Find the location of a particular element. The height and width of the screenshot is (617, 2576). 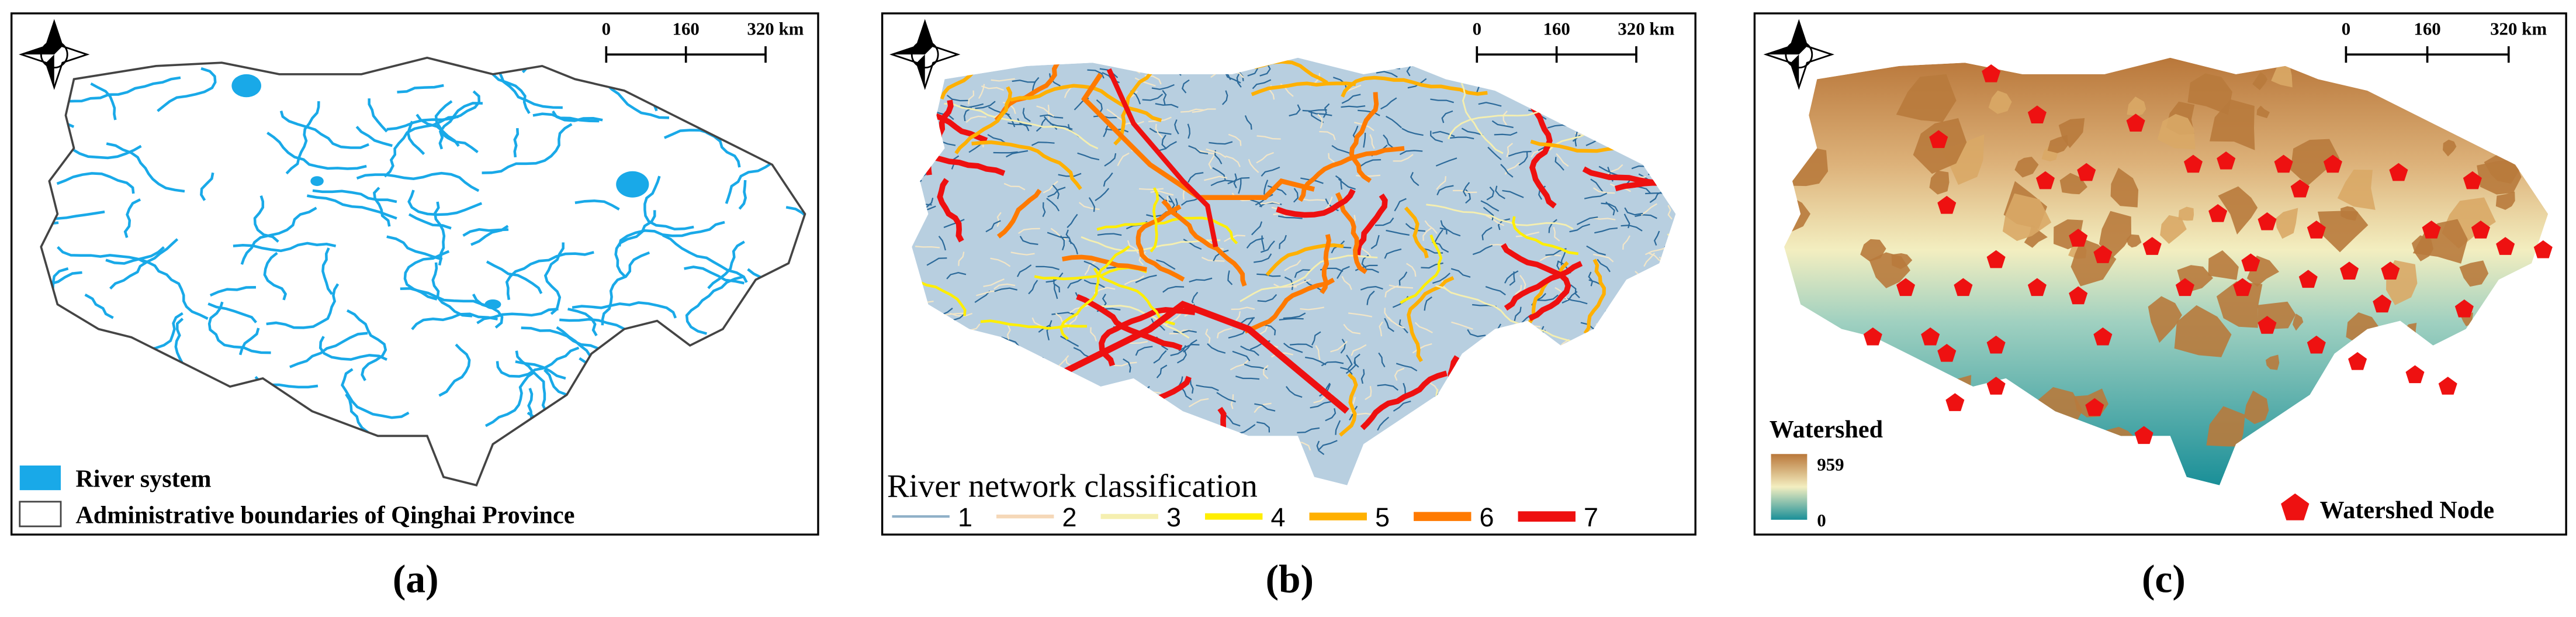

legend-label: 3 is located at coordinates (1174, 517).